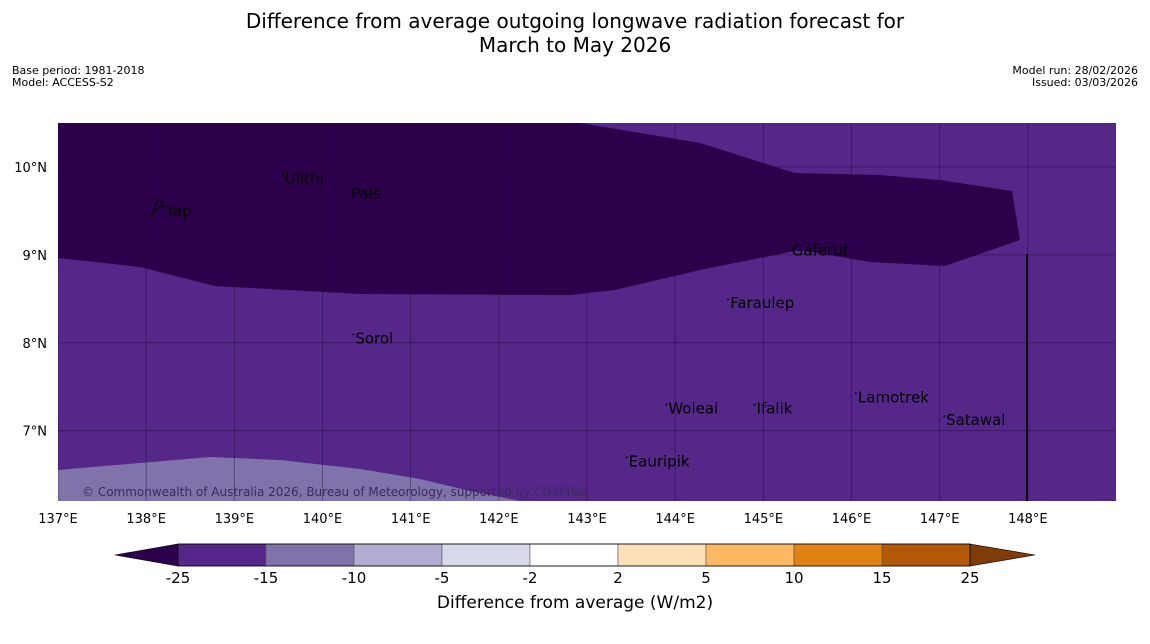 The image size is (1150, 644). Describe the element at coordinates (587, 519) in the screenshot. I see `lon-tick-label: 143°E` at that location.